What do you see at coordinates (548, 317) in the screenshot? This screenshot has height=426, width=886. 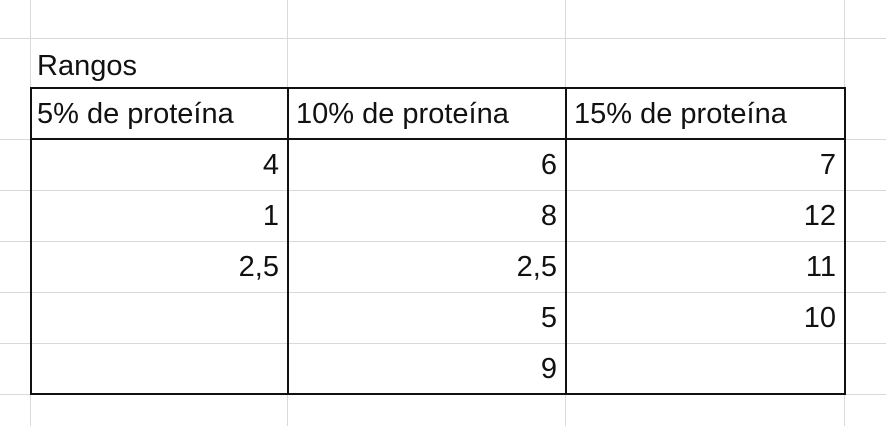 I see `table-cell: 5` at bounding box center [548, 317].